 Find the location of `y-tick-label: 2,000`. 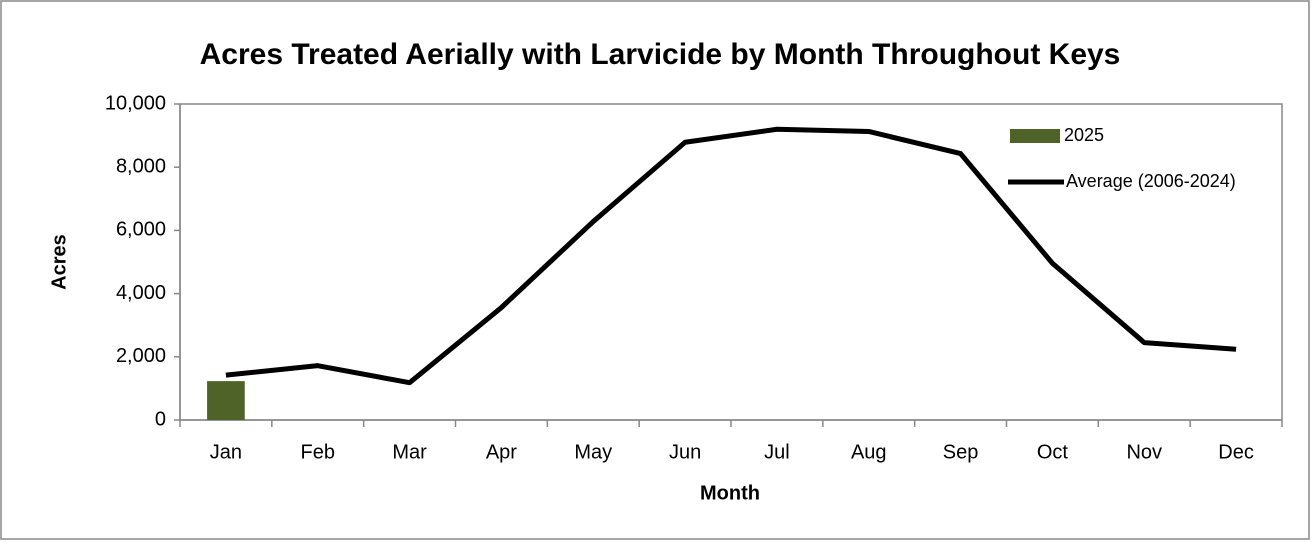

y-tick-label: 2,000 is located at coordinates (141, 356).